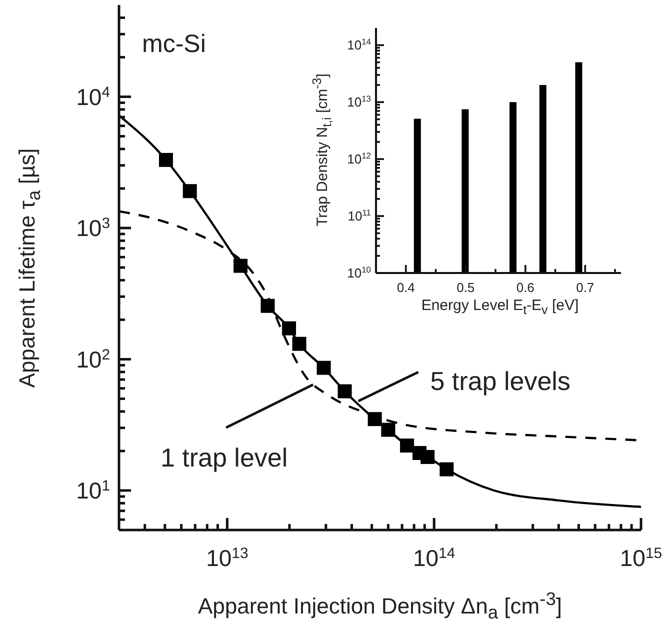 This screenshot has height=632, width=669. I want to click on annotation: mc-Si, so click(174, 44).